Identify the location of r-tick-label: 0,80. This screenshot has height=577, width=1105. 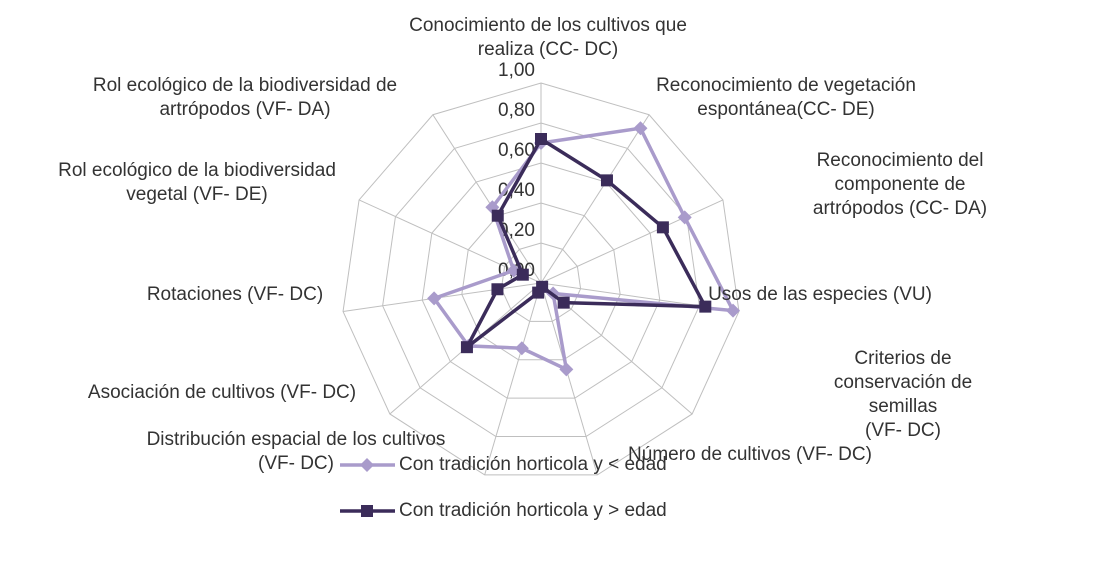
(516, 110).